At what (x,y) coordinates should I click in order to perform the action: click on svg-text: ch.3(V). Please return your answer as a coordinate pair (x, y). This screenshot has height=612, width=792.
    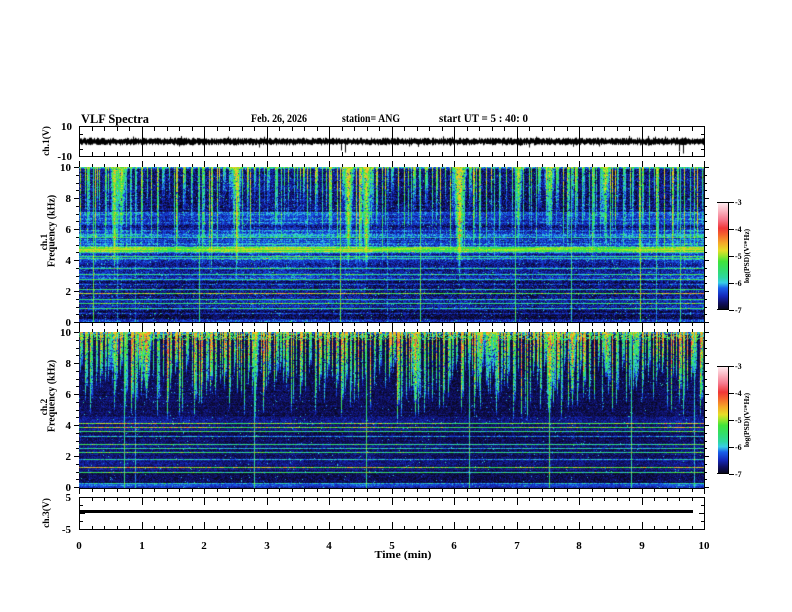
    Looking at the image, I should click on (46, 513).